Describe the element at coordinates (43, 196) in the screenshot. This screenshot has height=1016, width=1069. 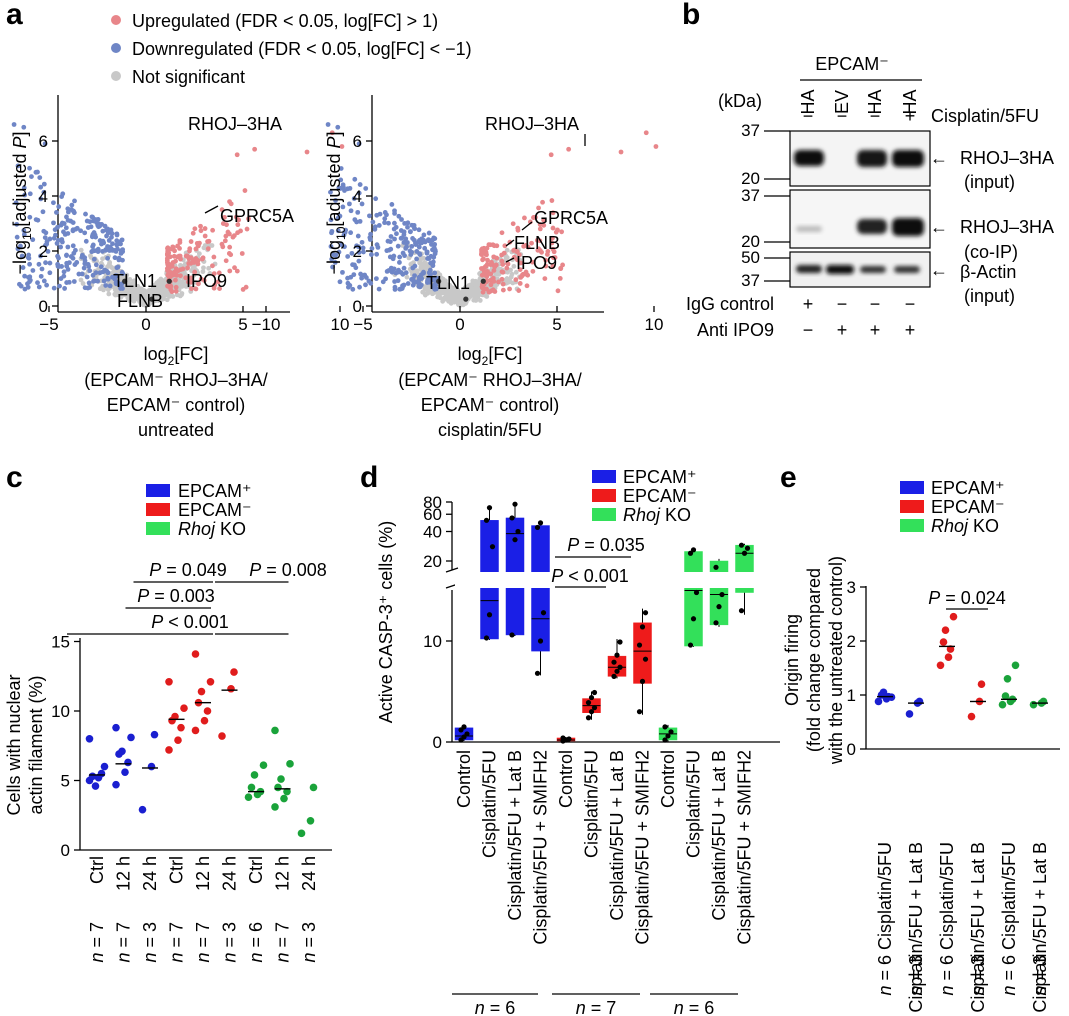
I see `volcano-ytick-label: 4` at that location.